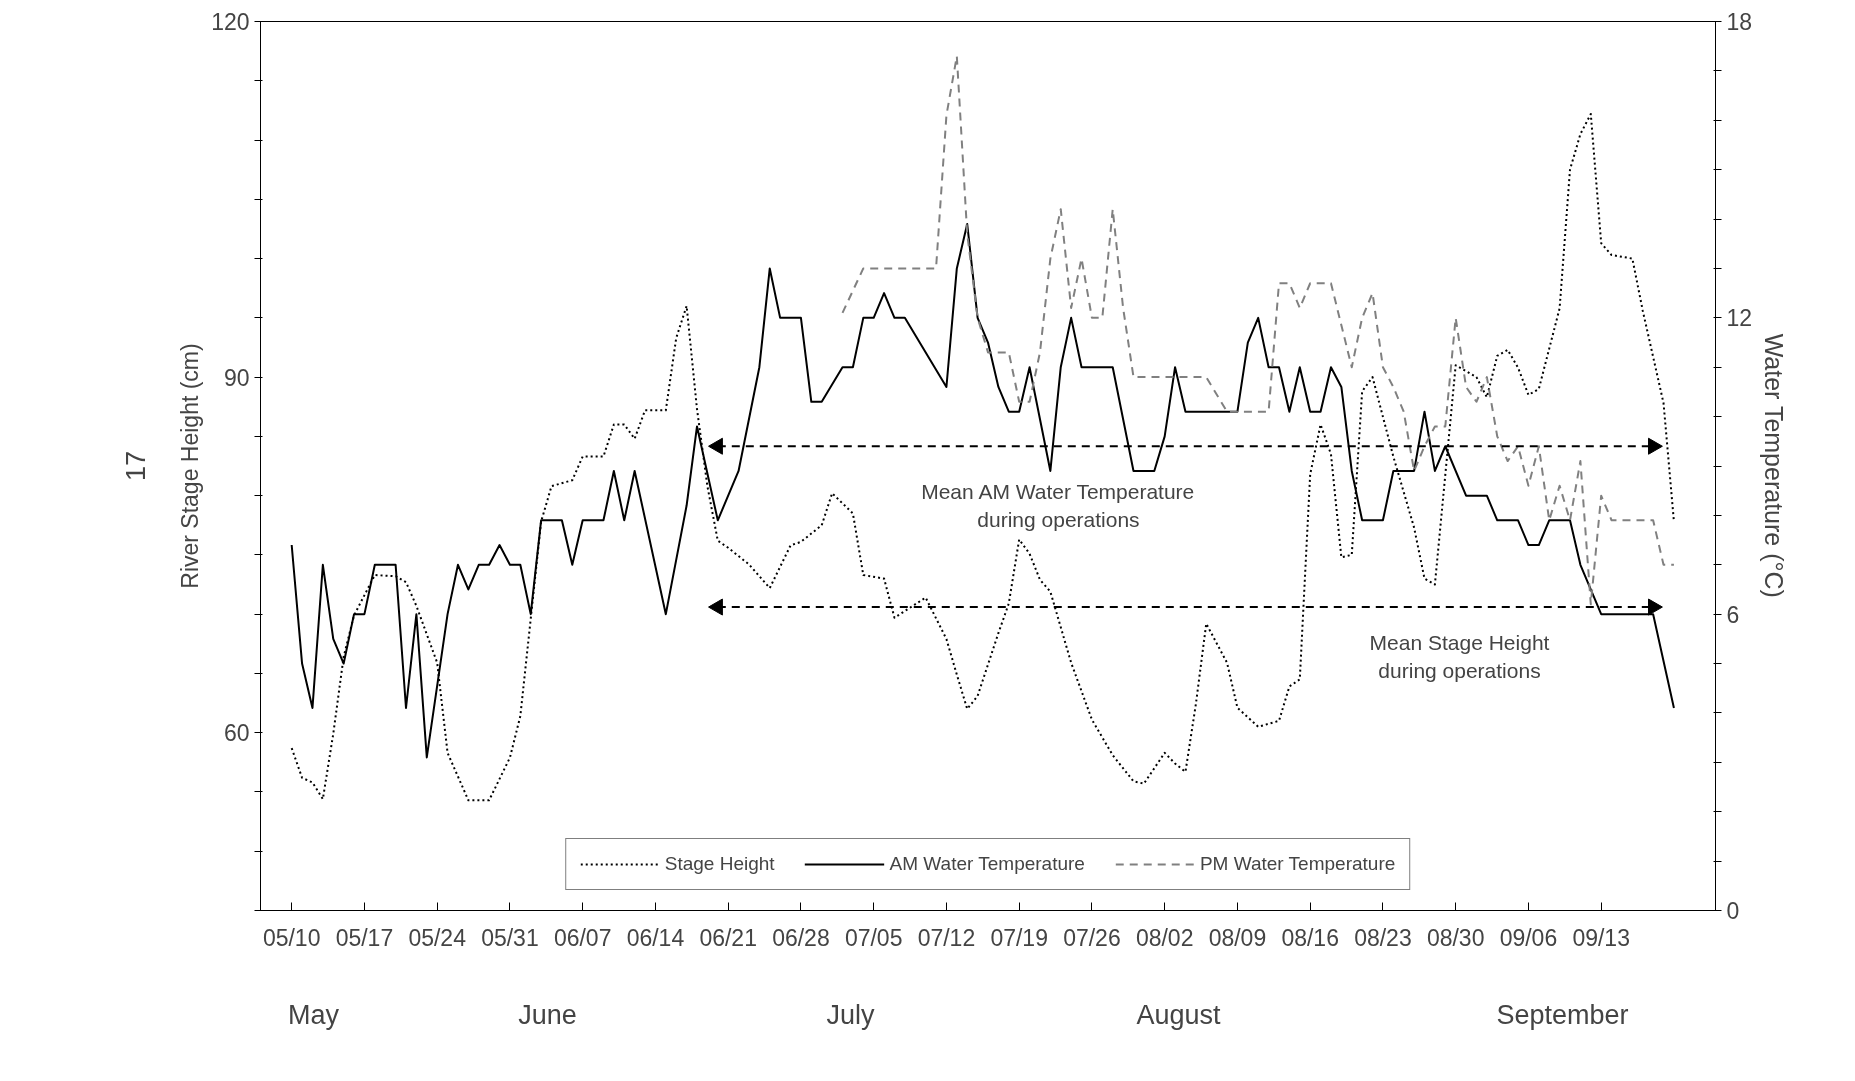  I want to click on x-tick-label: 08/16, so click(1310, 937).